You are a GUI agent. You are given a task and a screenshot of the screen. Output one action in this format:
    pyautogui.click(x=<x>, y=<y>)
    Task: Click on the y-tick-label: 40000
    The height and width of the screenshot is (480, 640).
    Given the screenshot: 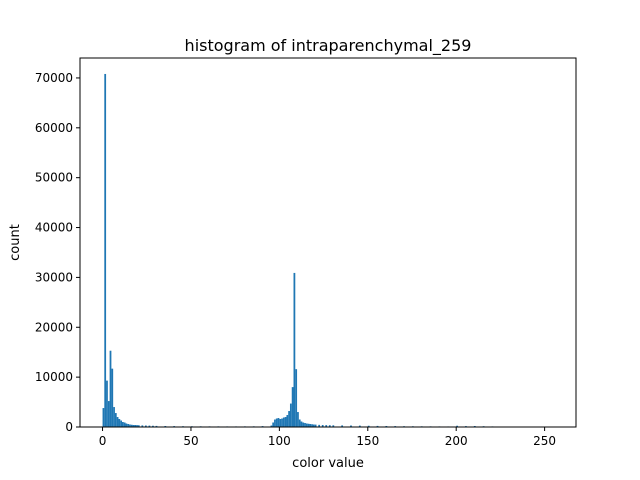 What is the action you would take?
    pyautogui.click(x=54, y=228)
    